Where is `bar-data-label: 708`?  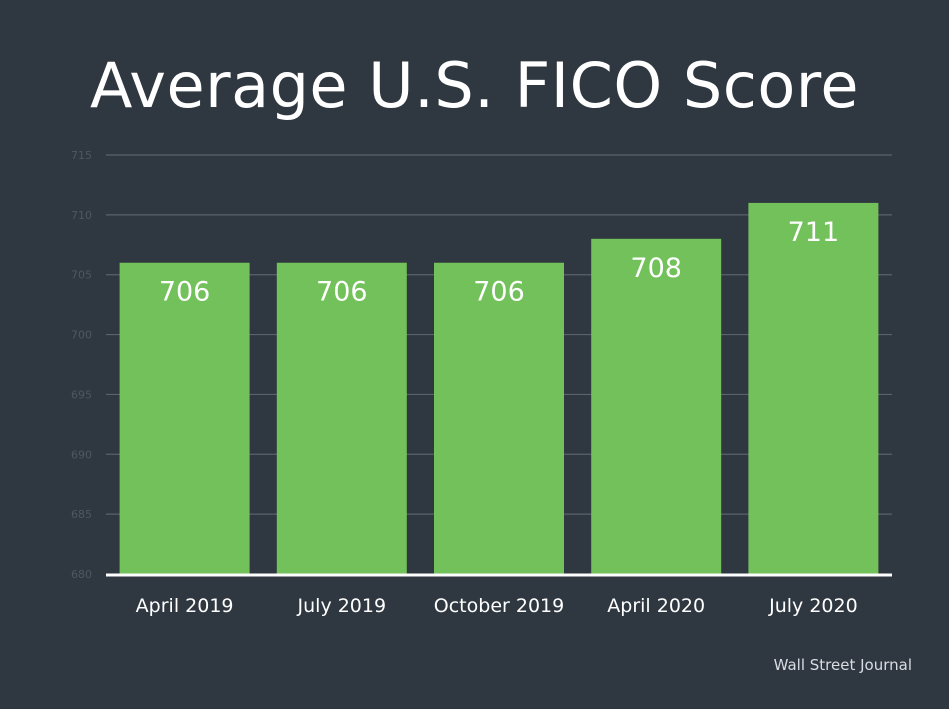
bar-data-label: 708 is located at coordinates (656, 268).